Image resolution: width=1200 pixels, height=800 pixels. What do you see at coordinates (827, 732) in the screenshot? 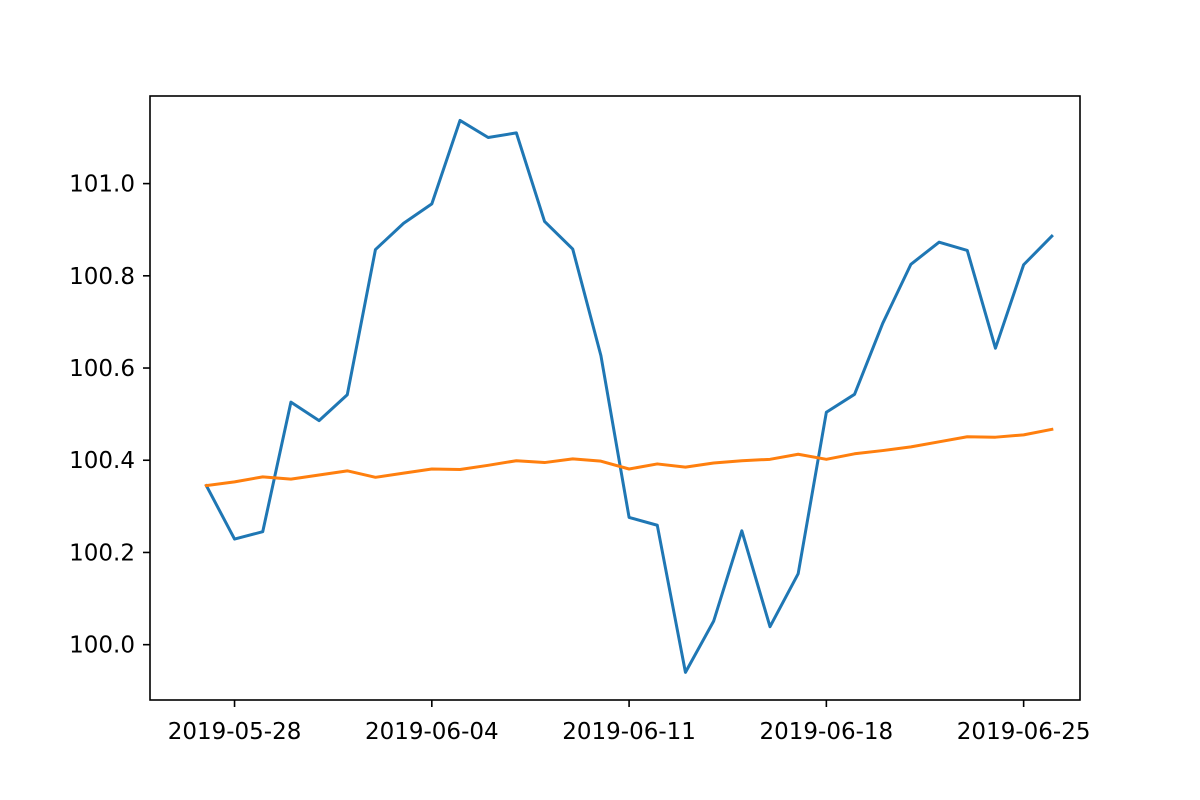
I see `x-tick-label: 2019-06-18` at bounding box center [827, 732].